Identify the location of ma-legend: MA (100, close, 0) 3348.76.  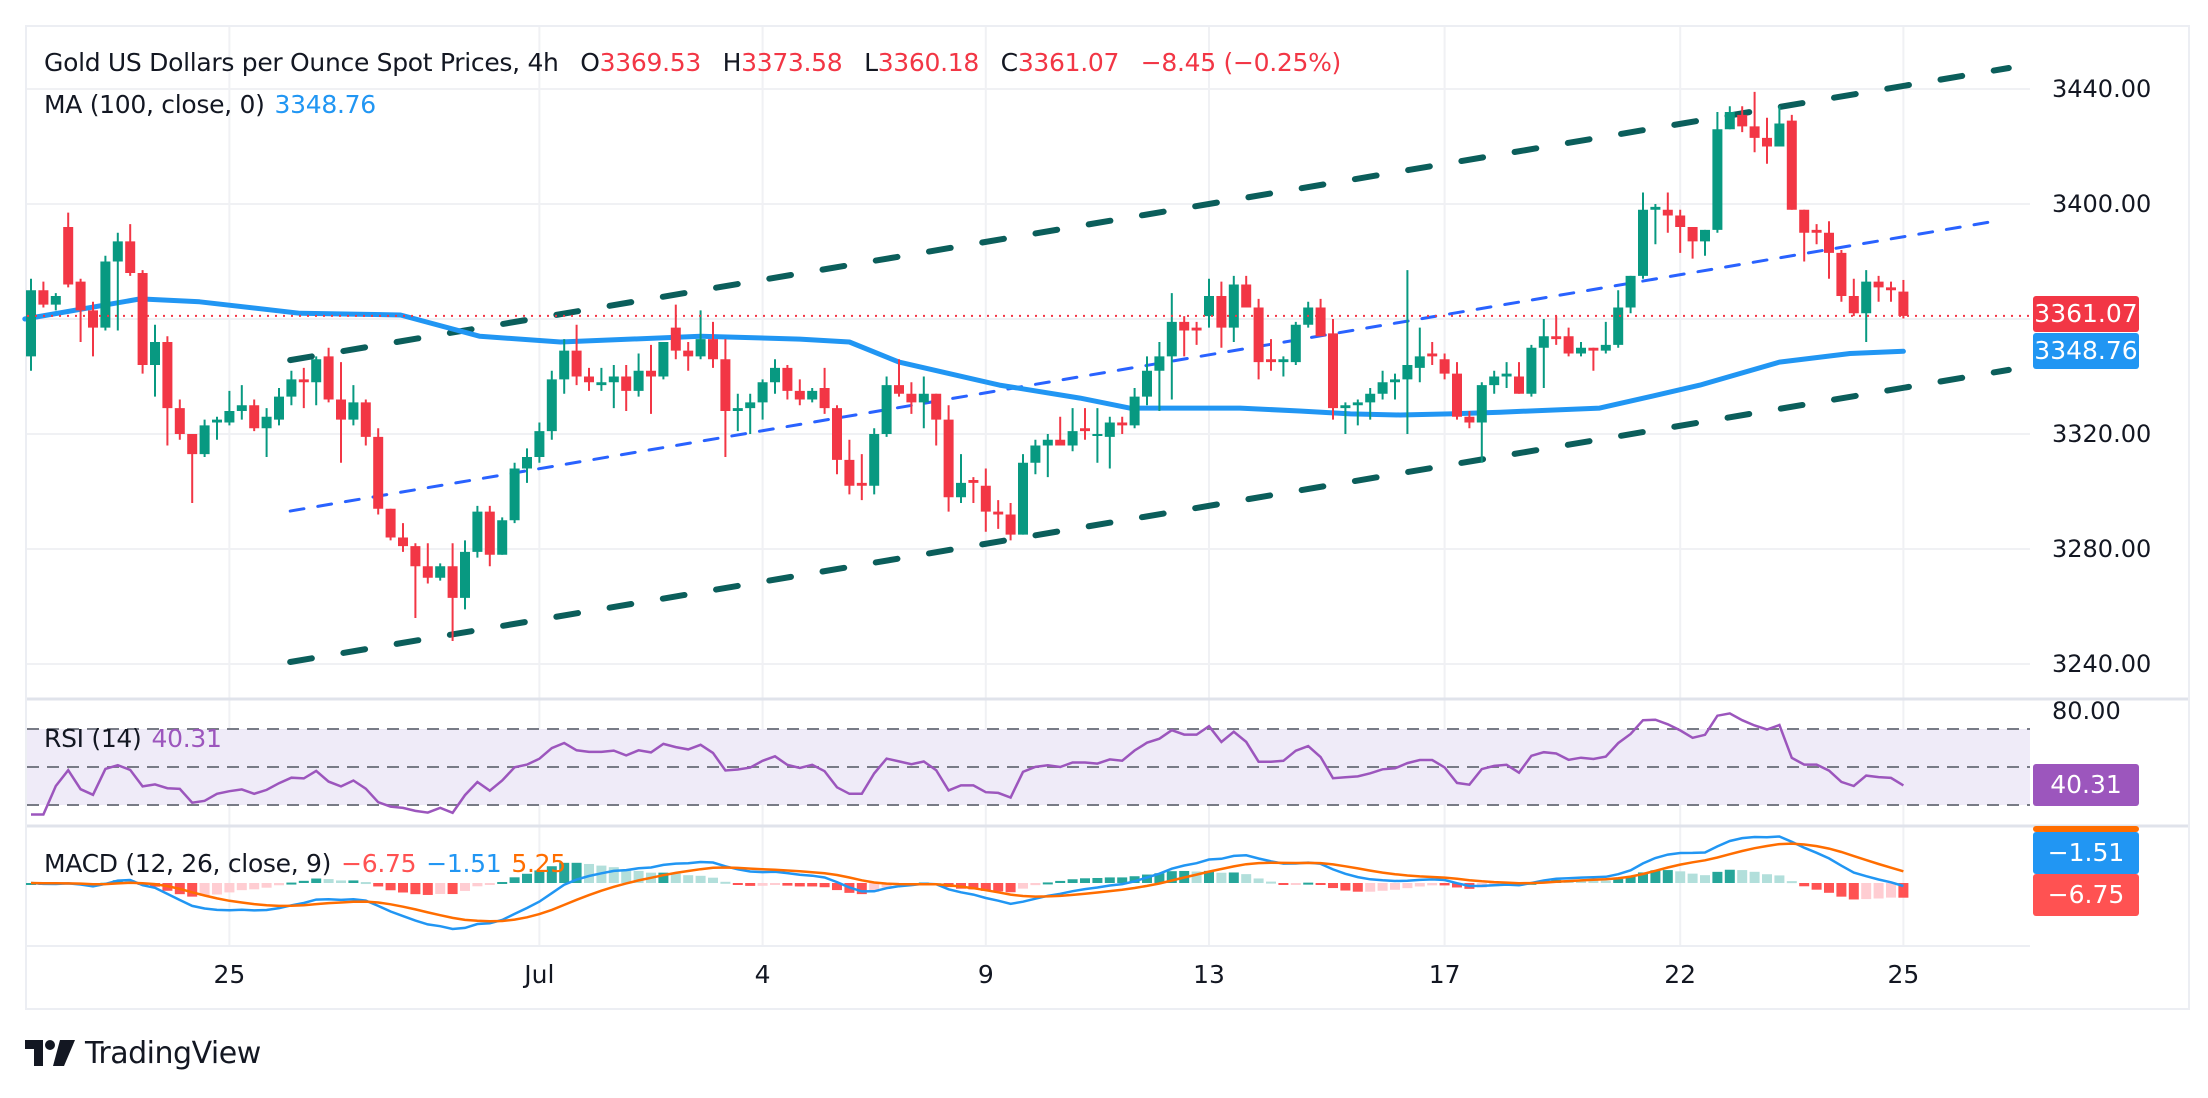
(210, 104).